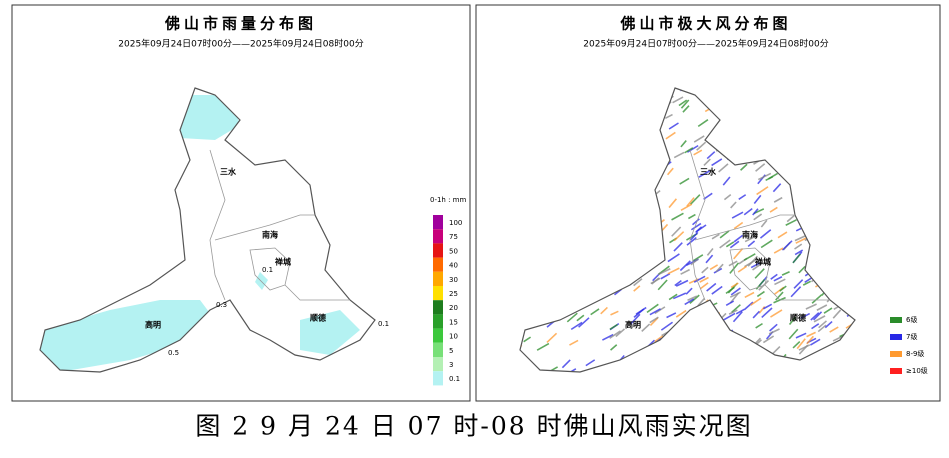 The height and width of the screenshot is (458, 949). Describe the element at coordinates (173, 353) in the screenshot. I see `rain-label: 0.5` at that location.